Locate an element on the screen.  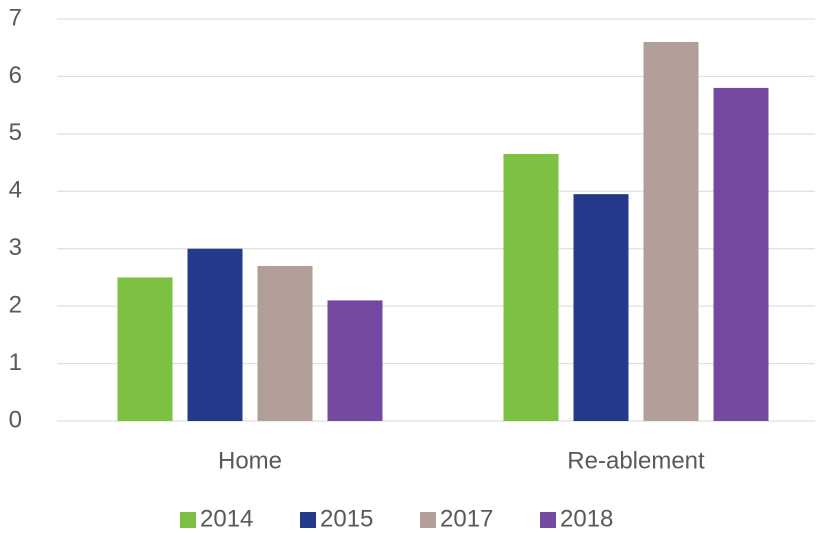
legend-label: 2015 is located at coordinates (346, 518).